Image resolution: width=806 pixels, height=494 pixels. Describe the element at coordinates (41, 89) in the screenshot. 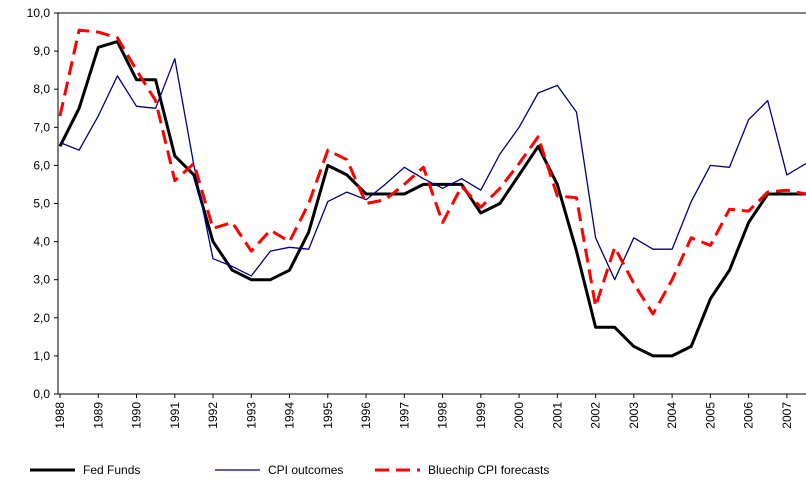

I see `y-tick-label: 8,0` at that location.